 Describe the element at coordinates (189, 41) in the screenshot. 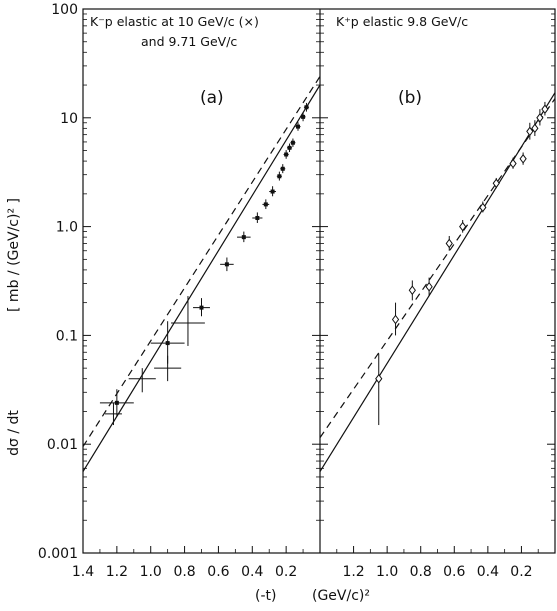

I see `panel-a-subtitle: and 9.71 GeV/c` at that location.